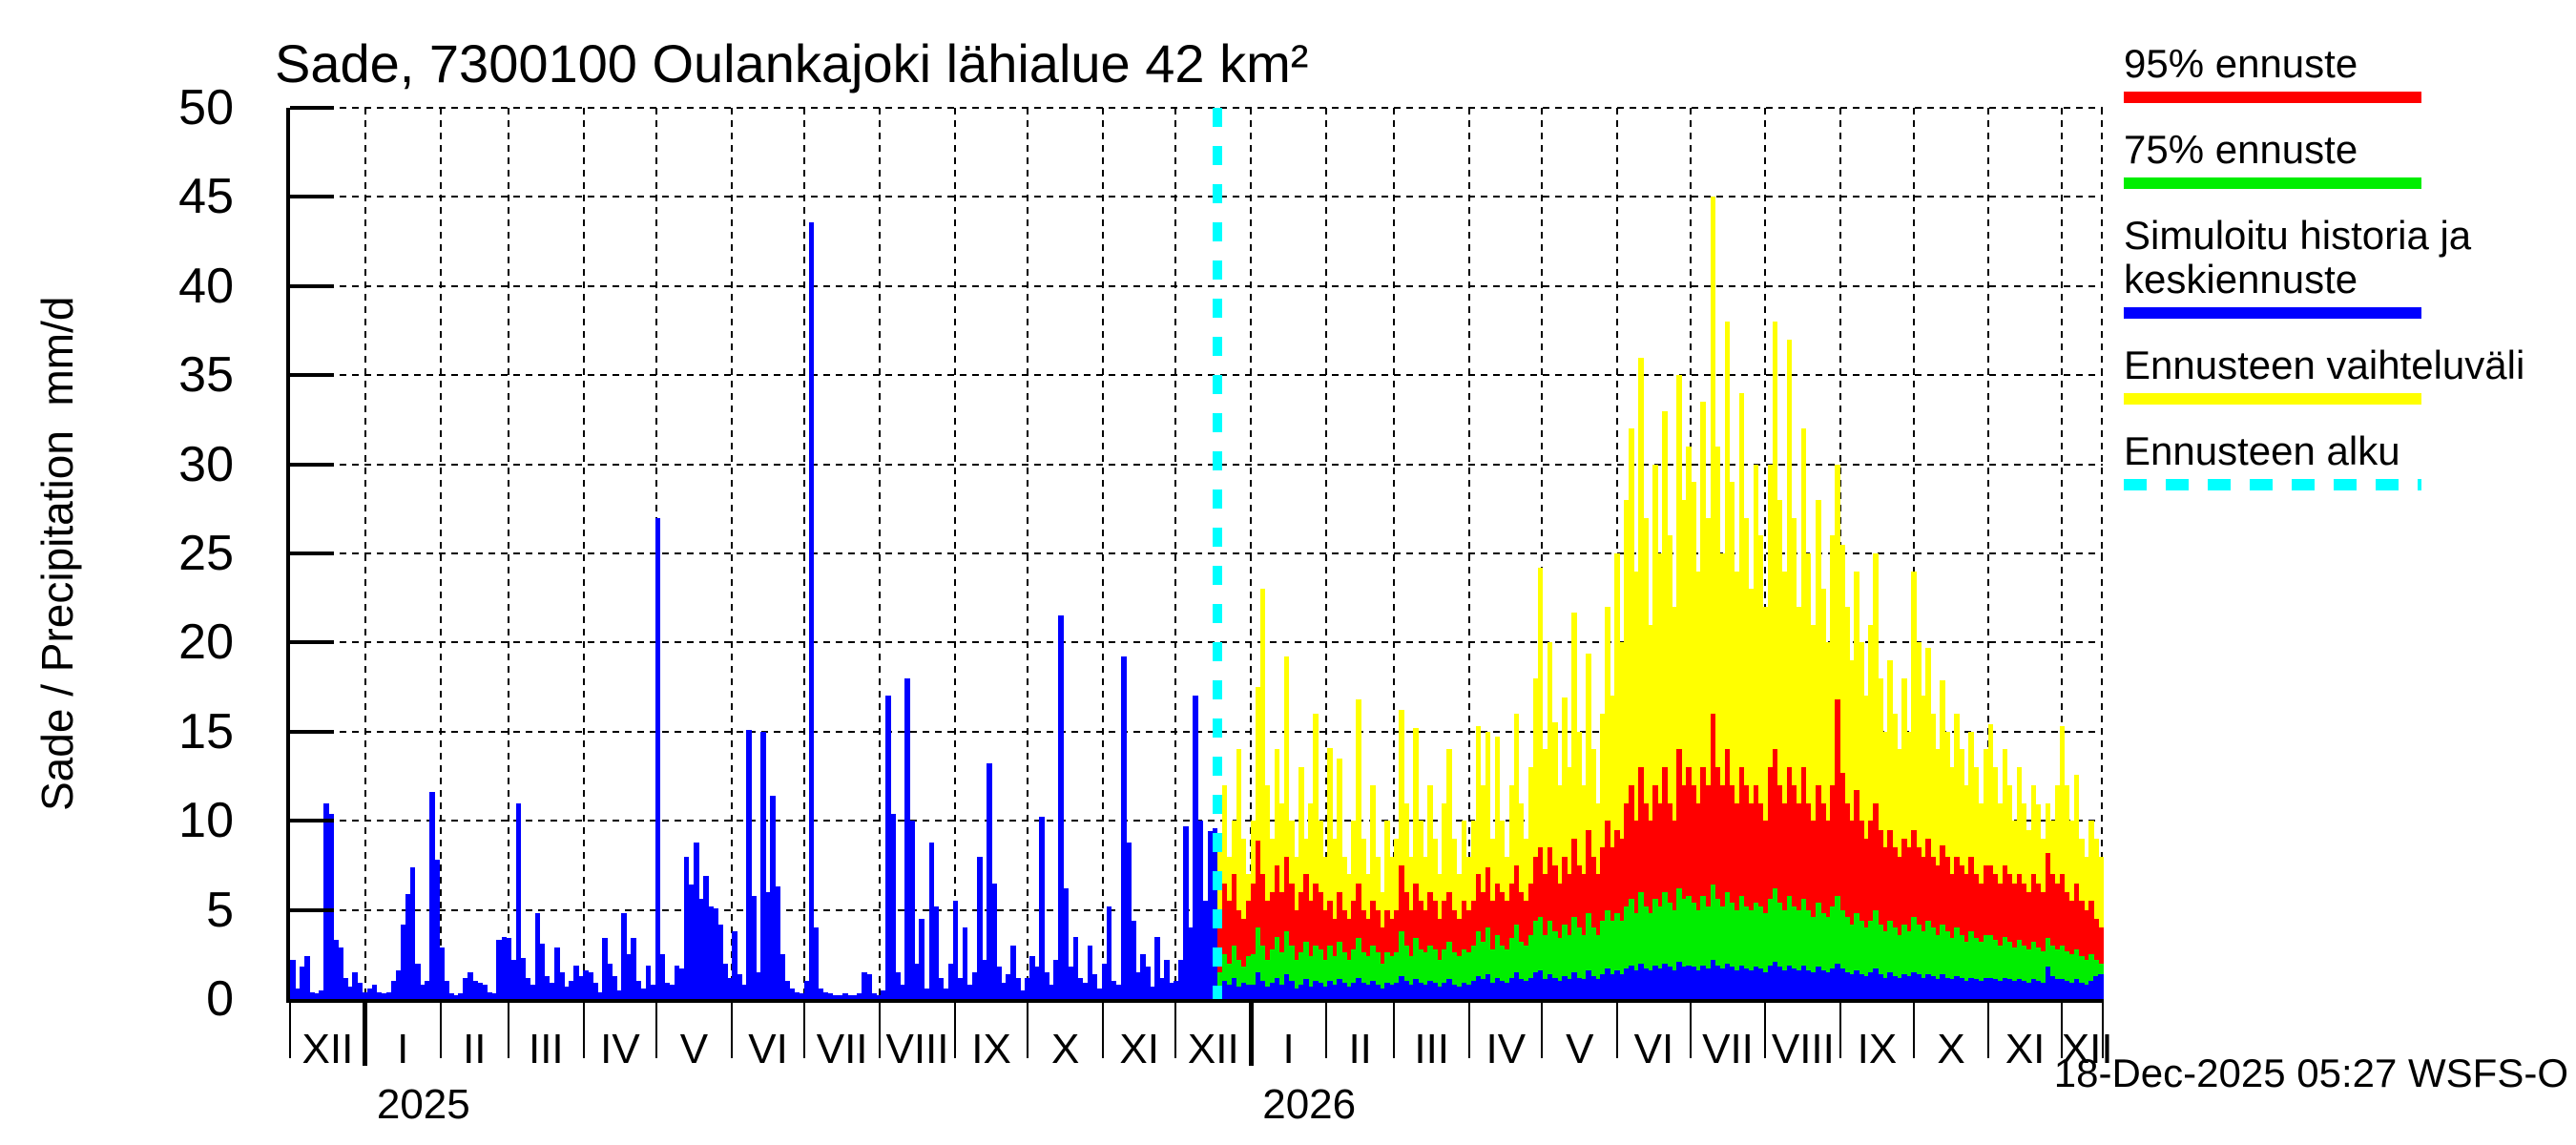  I want to click on month-label: III, so click(546, 1049).